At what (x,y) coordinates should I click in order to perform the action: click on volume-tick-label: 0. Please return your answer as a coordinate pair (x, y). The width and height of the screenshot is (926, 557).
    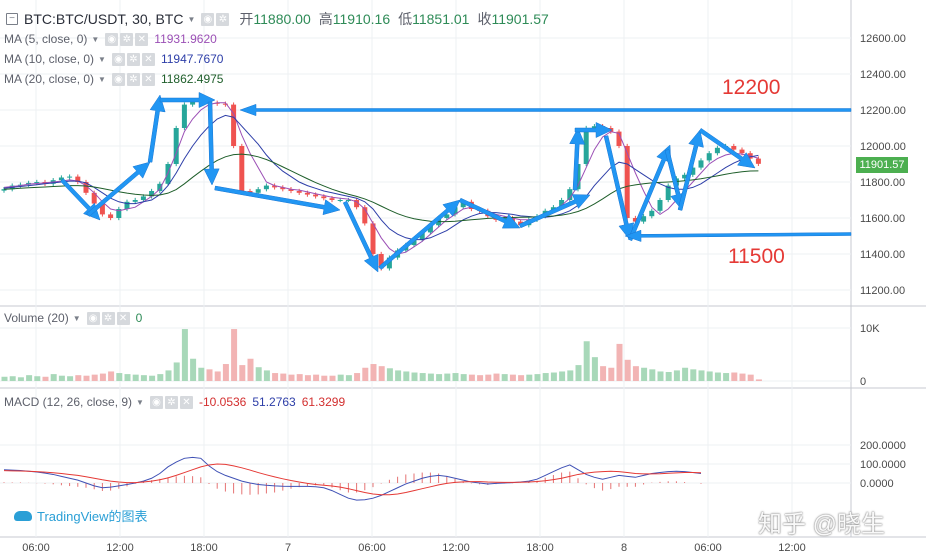
    Looking at the image, I should click on (863, 382).